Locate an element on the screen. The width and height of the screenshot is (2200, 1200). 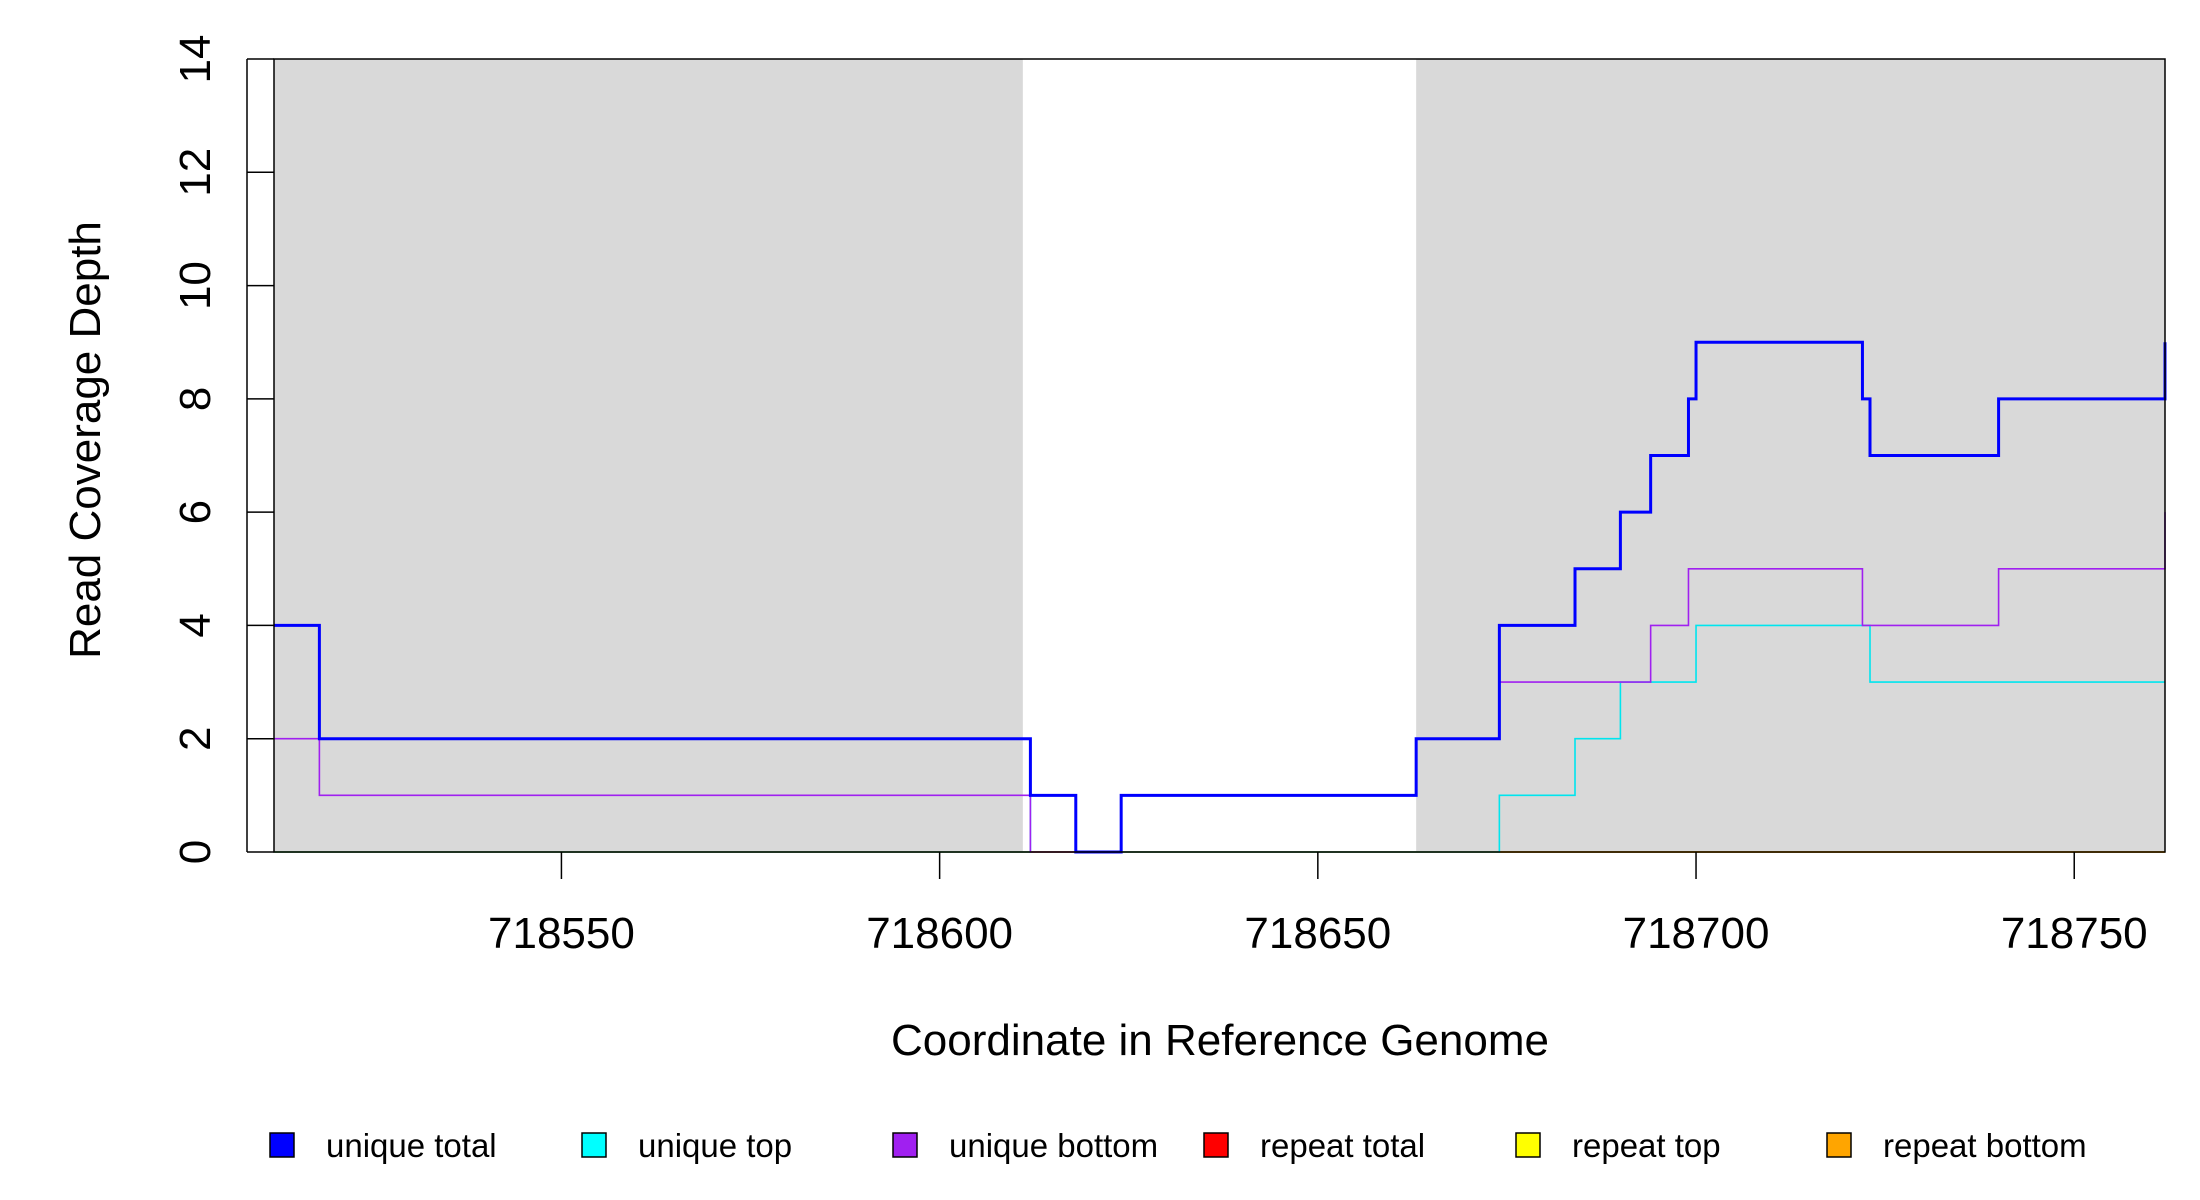
y-tick-label: 12 is located at coordinates (195, 172).